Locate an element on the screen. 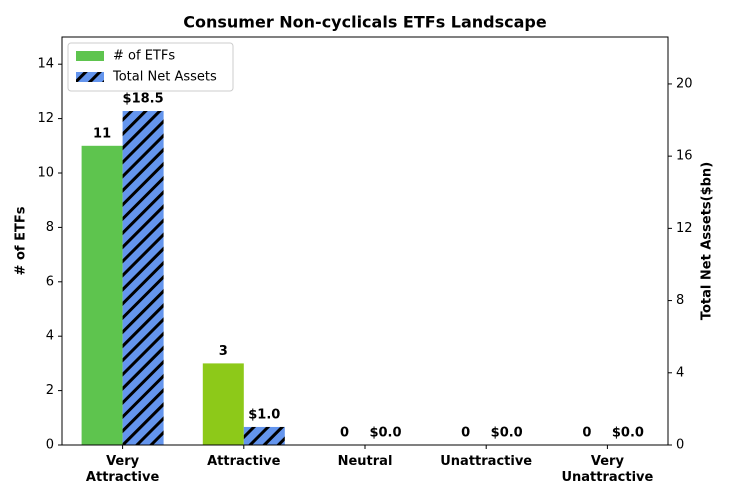 The width and height of the screenshot is (730, 500). y2-tick-label: 12 is located at coordinates (684, 228).